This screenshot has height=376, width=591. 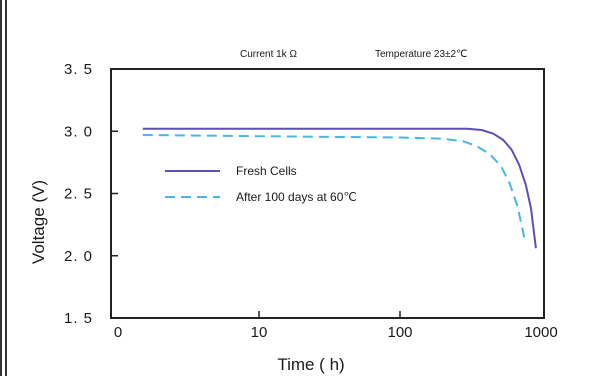 What do you see at coordinates (6, 188) in the screenshot?
I see `left-border-line-inner` at bounding box center [6, 188].